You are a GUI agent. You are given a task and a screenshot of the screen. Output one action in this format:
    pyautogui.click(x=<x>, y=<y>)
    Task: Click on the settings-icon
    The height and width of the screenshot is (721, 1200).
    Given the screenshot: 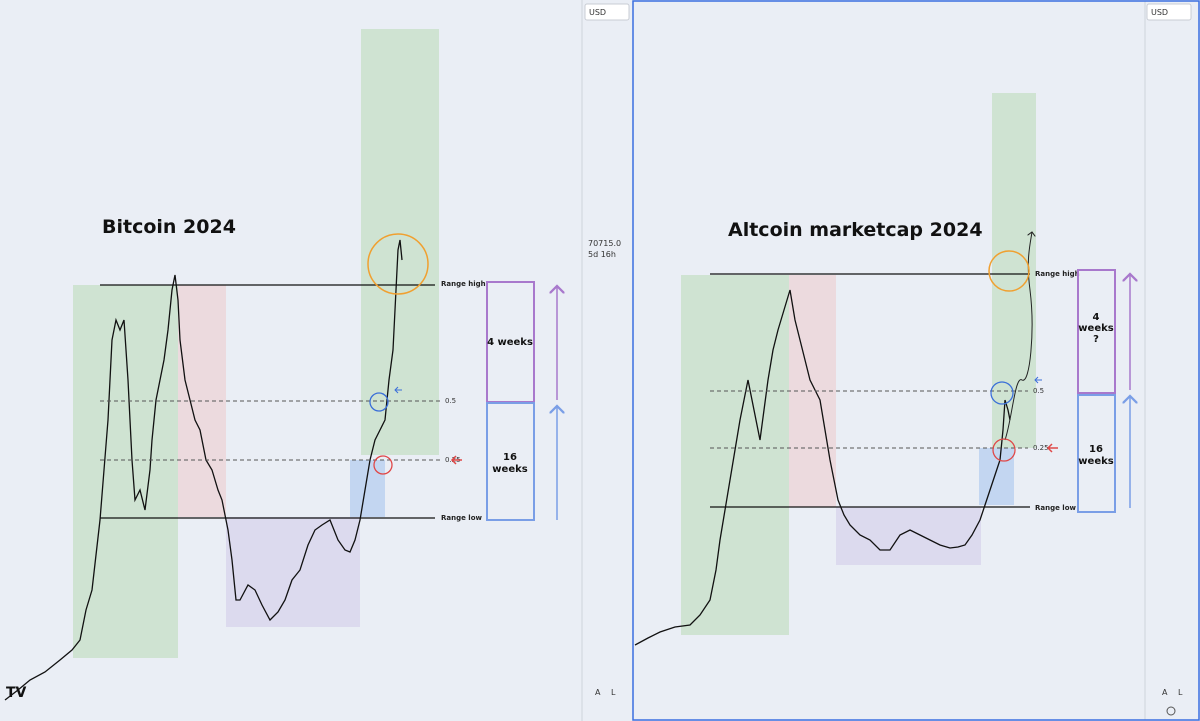 What is the action you would take?
    pyautogui.click(x=1171, y=711)
    